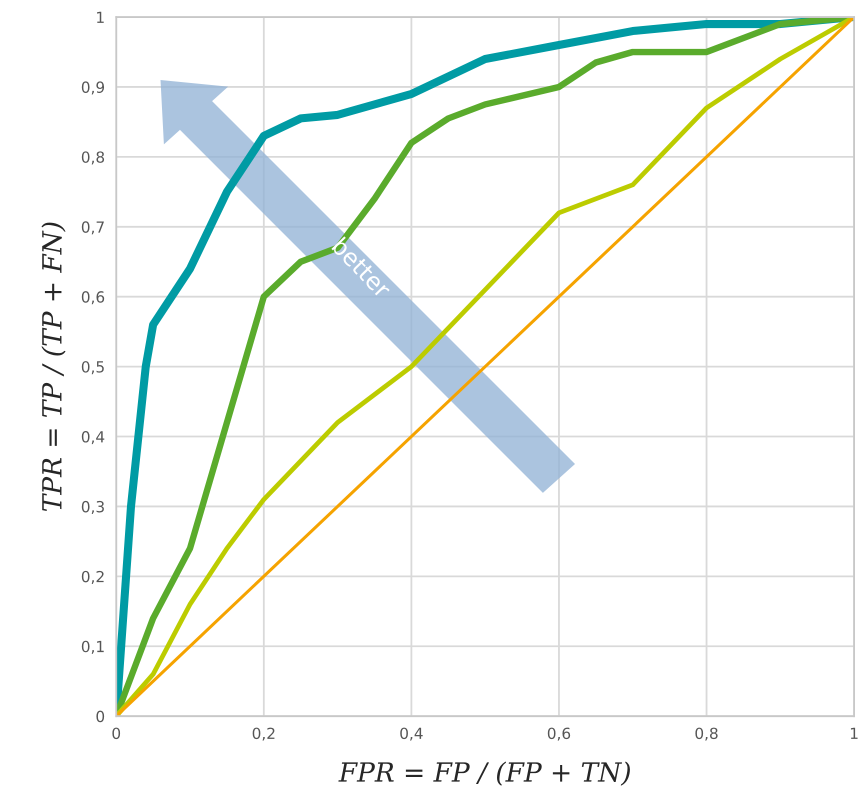 Image resolution: width=861 pixels, height=812 pixels. What do you see at coordinates (93, 297) in the screenshot?
I see `y-tick-label: 0,6` at bounding box center [93, 297].